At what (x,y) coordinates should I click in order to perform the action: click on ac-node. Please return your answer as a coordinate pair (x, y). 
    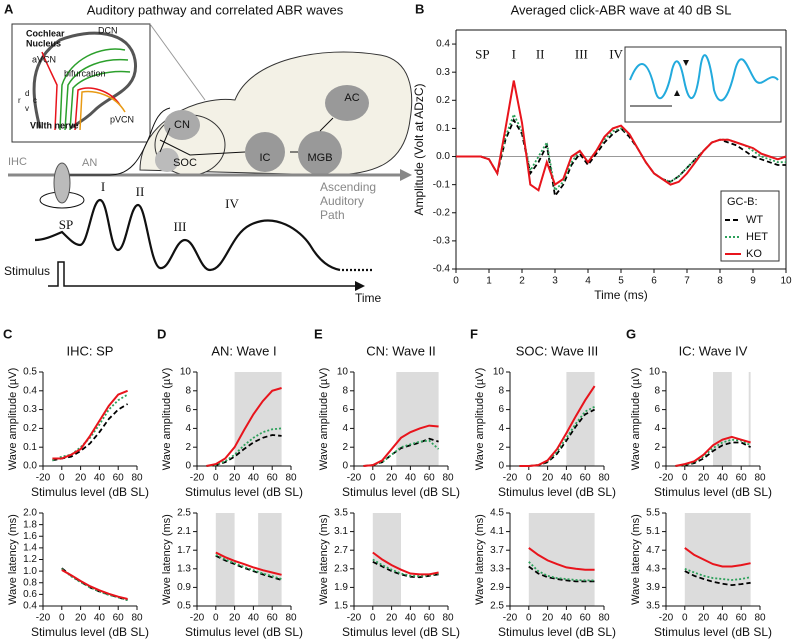
    Looking at the image, I should click on (347, 103).